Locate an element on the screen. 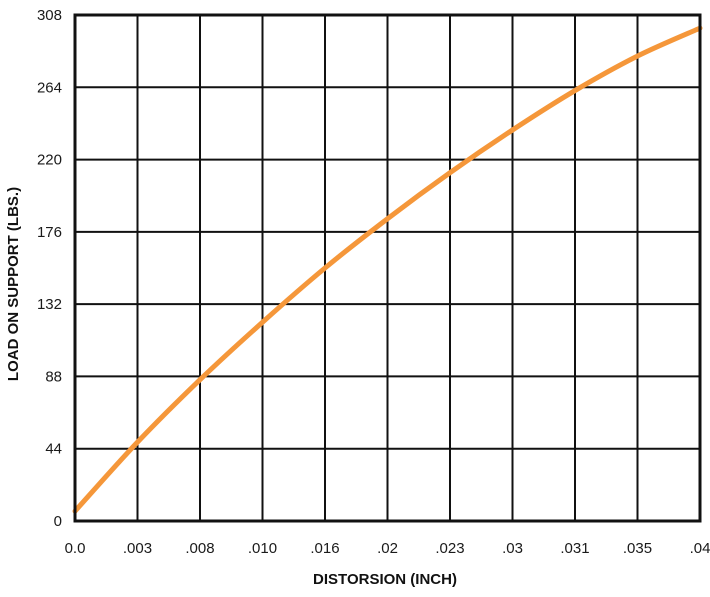  y-axis-title: LOAD ON SUPPORT (LBS.) is located at coordinates (13, 284).